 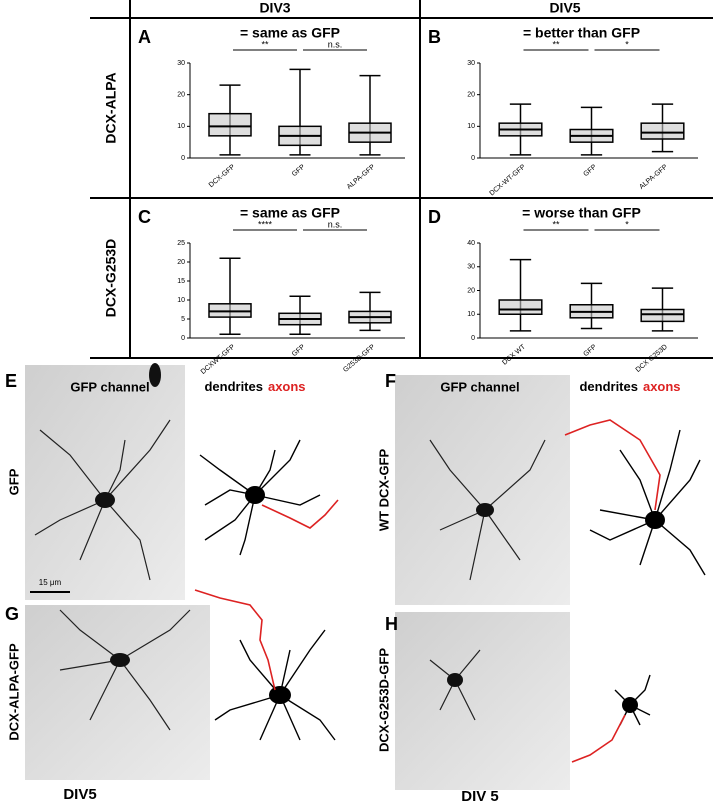 I want to click on y-tick-label: 5, so click(x=183, y=319).